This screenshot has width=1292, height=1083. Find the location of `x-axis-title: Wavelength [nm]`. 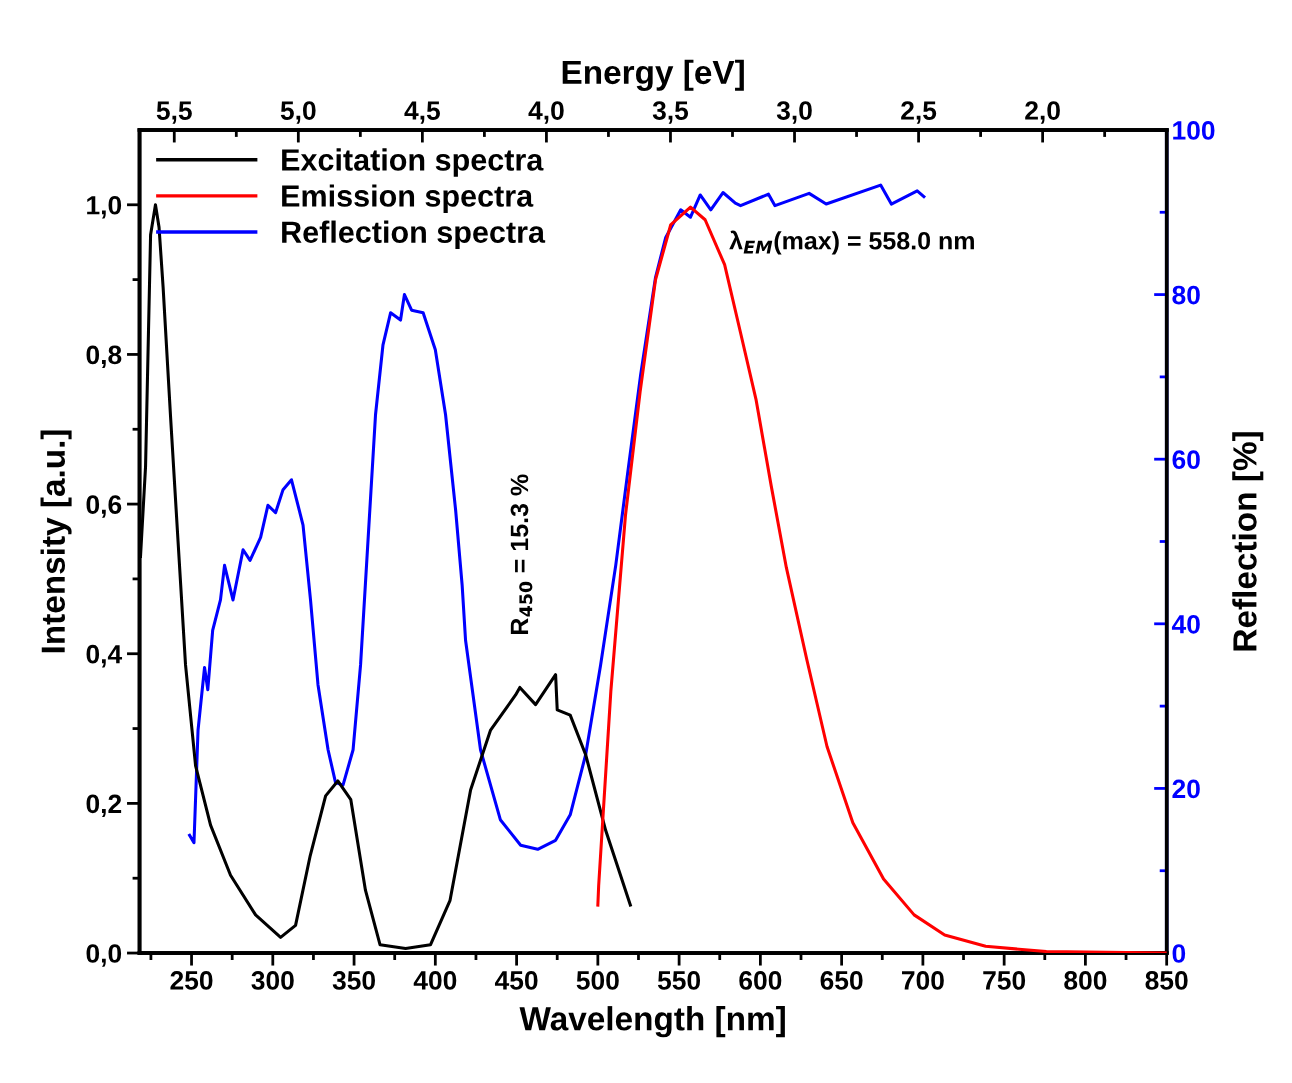

x-axis-title: Wavelength [nm] is located at coordinates (652, 1022).